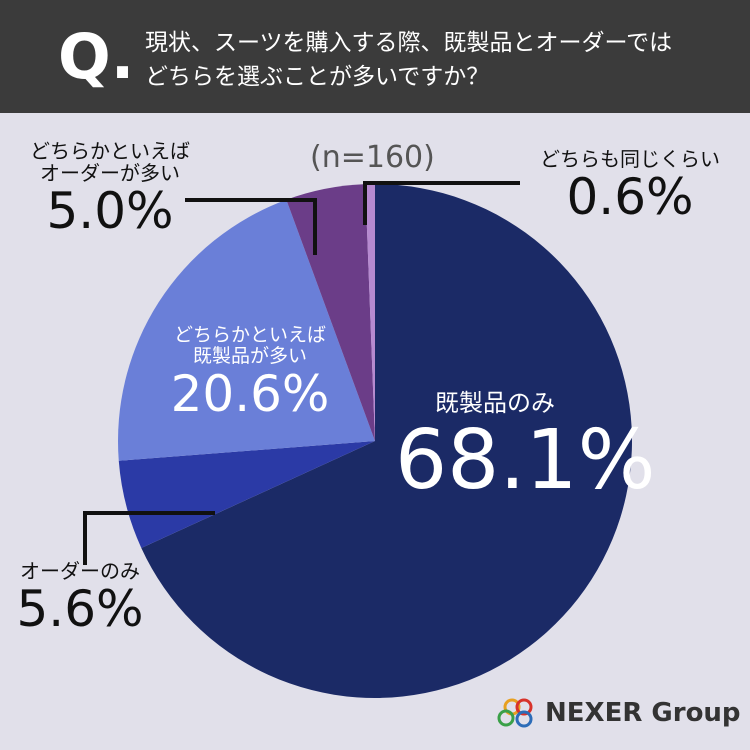 This screenshot has height=750, width=750. I want to click on brand: NEXER Group, so click(643, 713).